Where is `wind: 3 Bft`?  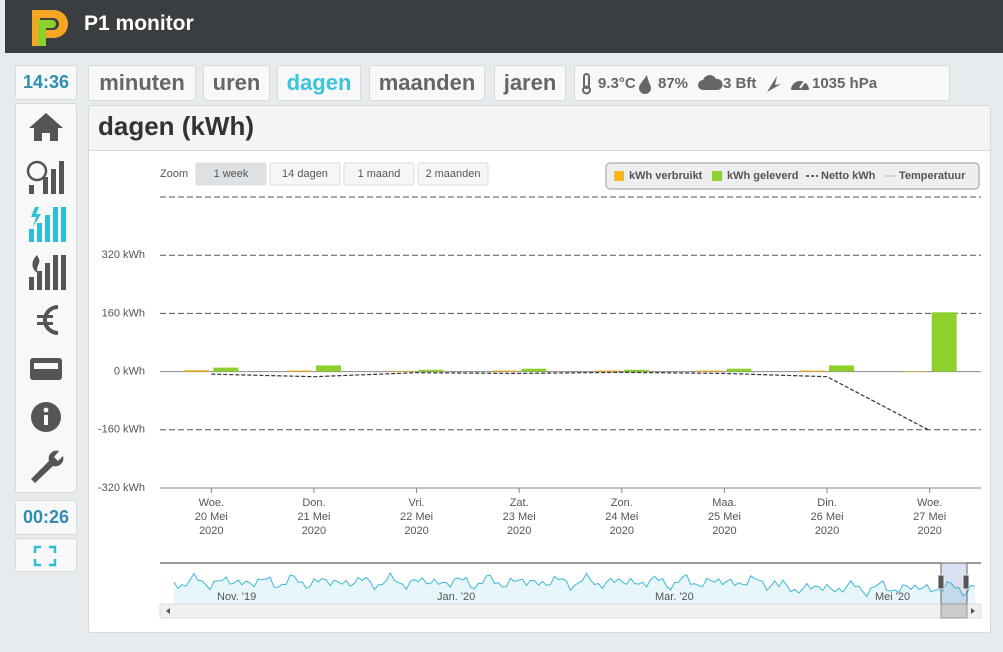 wind: 3 Bft is located at coordinates (740, 83).